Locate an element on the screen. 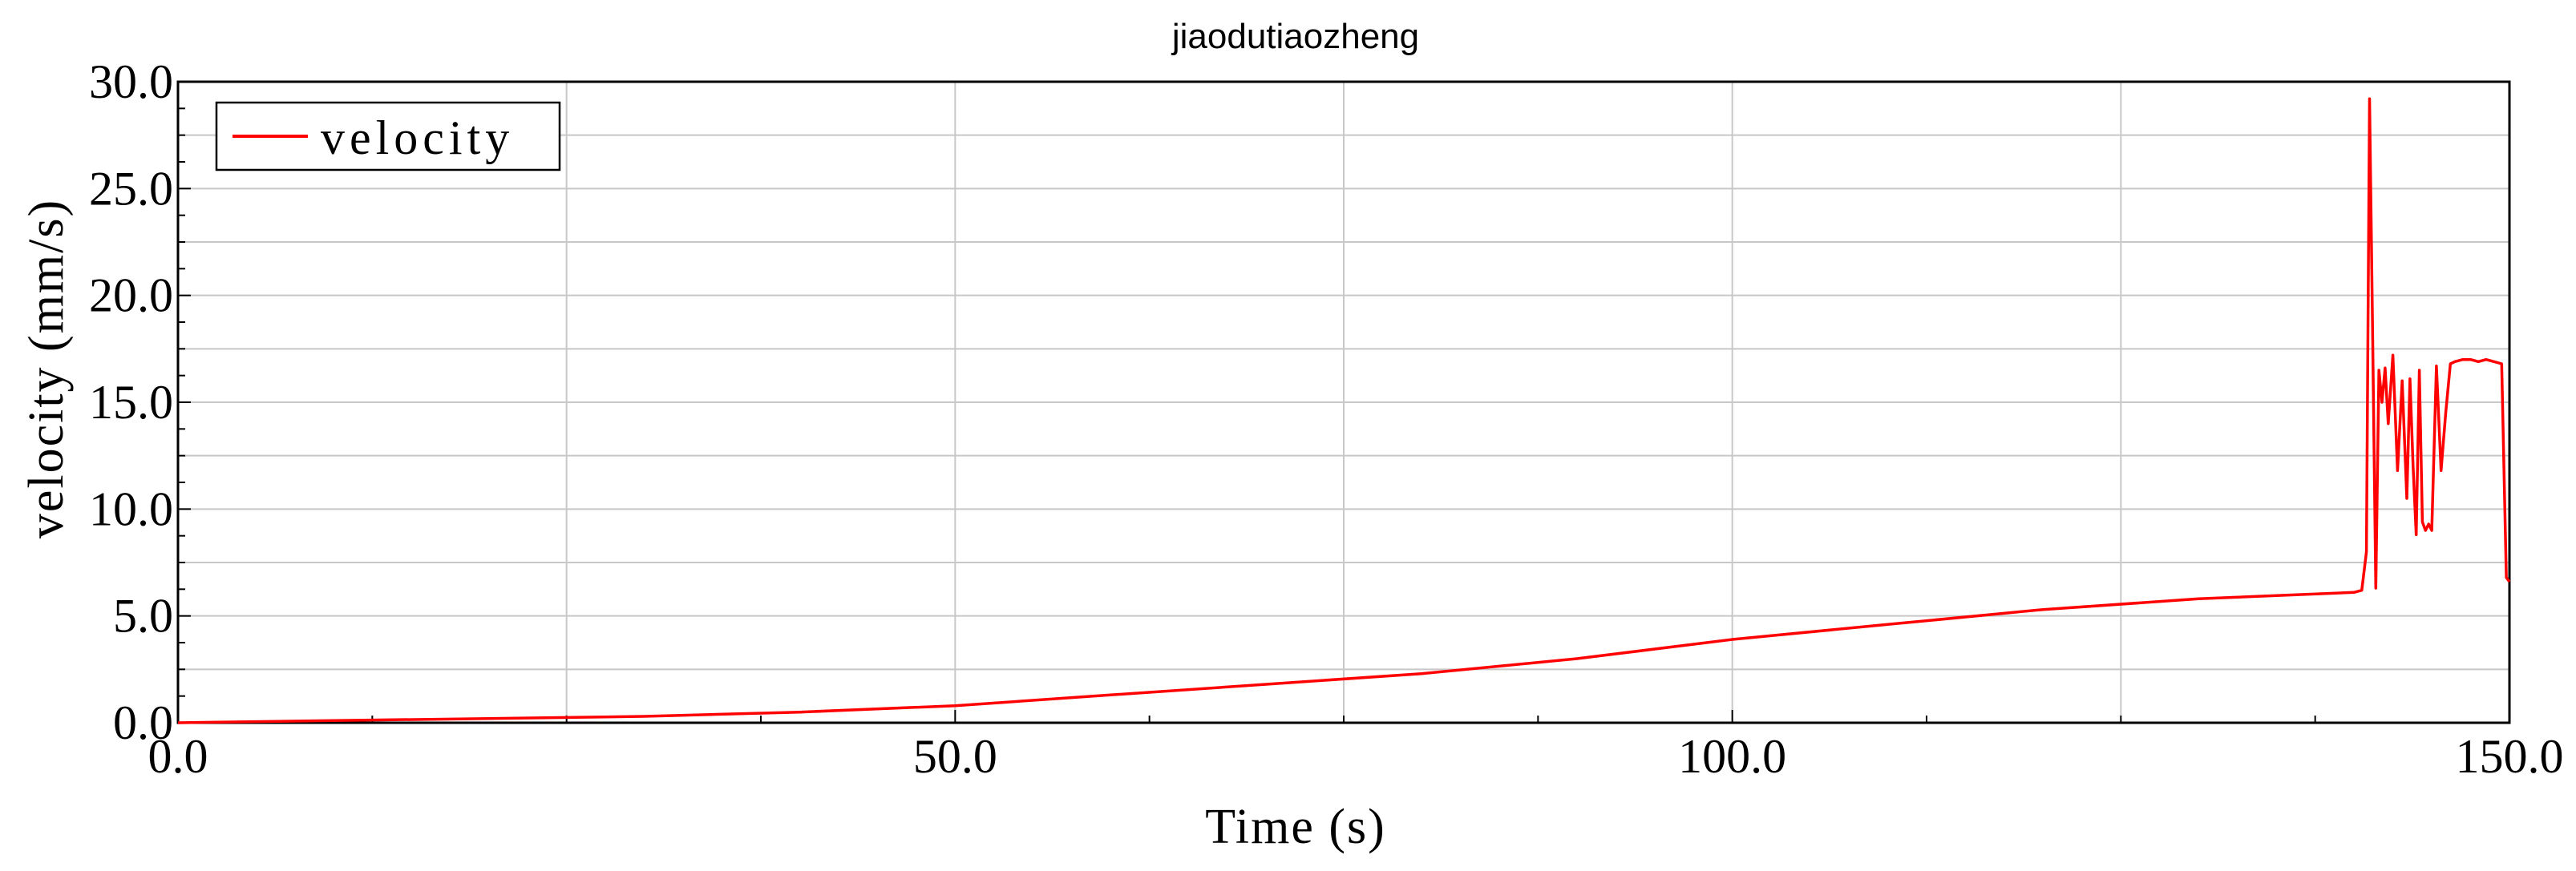 Image resolution: width=2576 pixels, height=871 pixels. x-tick-label: 0.0 is located at coordinates (178, 757).